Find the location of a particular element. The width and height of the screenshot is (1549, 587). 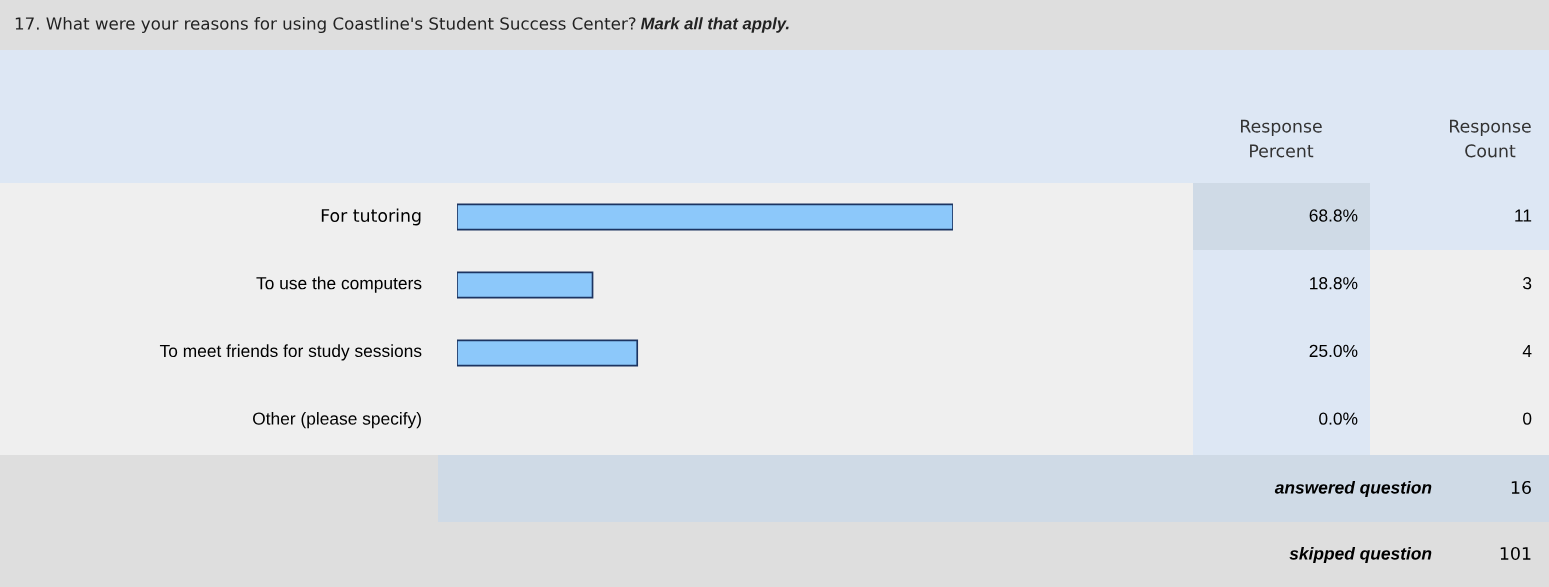

chart-title: 17. What were your reasons for using Coastline's Student Success Center? is located at coordinates (325, 25).